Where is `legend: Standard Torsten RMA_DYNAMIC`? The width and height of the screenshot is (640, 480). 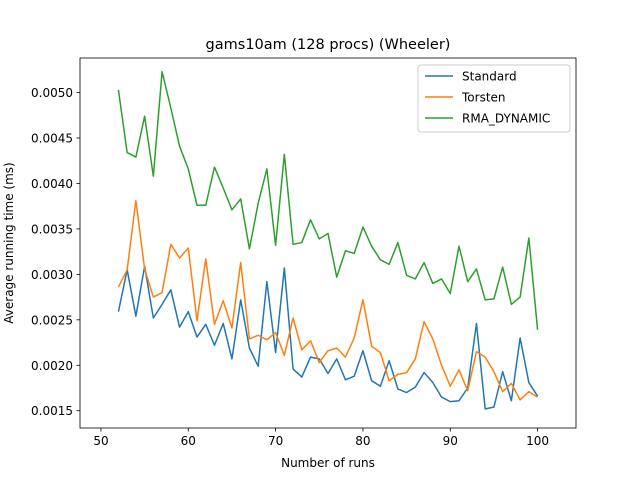
legend: Standard Torsten RMA_DYNAMIC is located at coordinates (494, 98).